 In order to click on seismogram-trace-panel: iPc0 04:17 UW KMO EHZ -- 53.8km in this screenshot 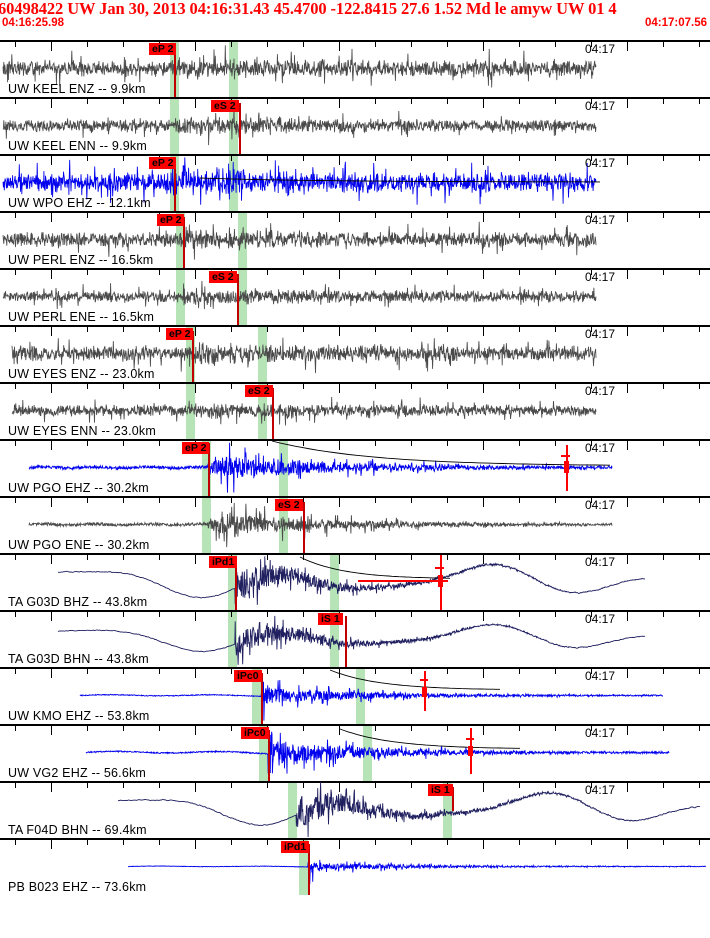, I will do `click(355, 695)`.